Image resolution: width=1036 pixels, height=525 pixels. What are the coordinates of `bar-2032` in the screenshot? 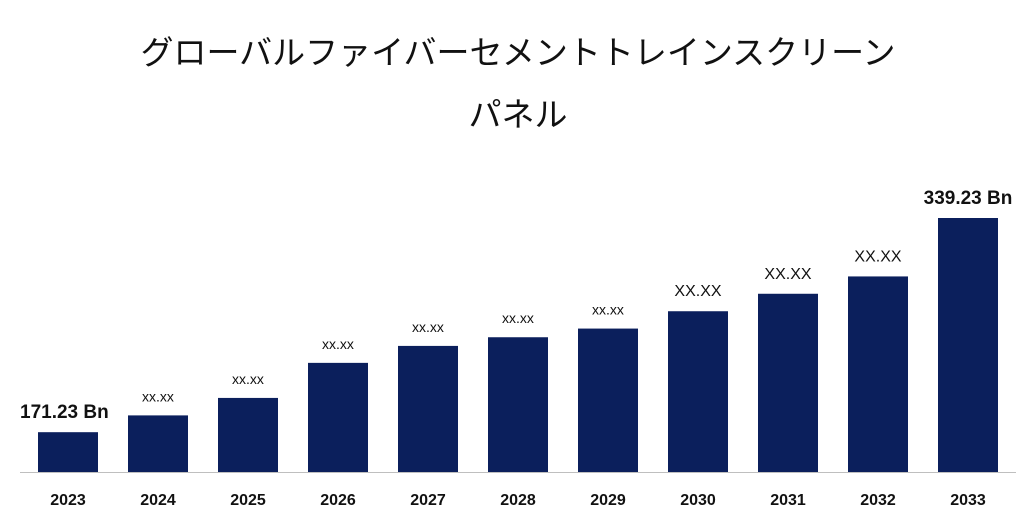 It's located at (878, 374).